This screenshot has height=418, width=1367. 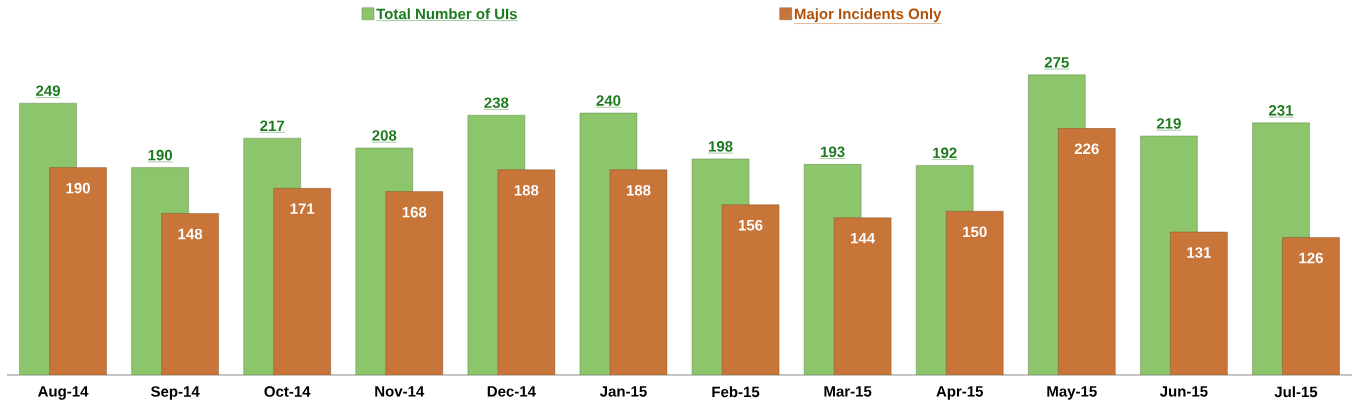 I want to click on data-label: 226, so click(x=1086, y=149).